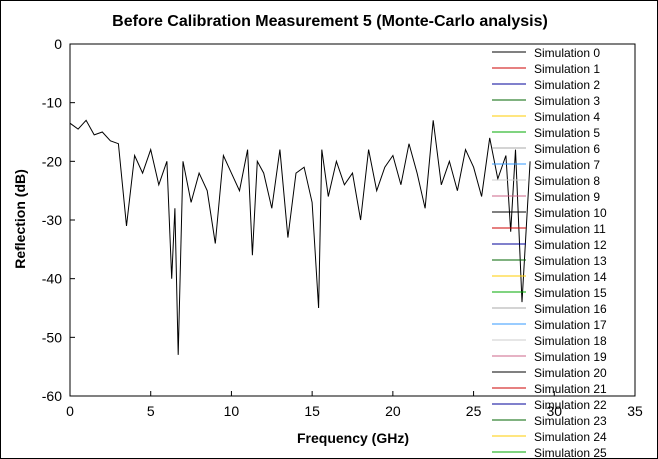 This screenshot has width=658, height=459. I want to click on legend-label: Simulation 17, so click(570, 325).